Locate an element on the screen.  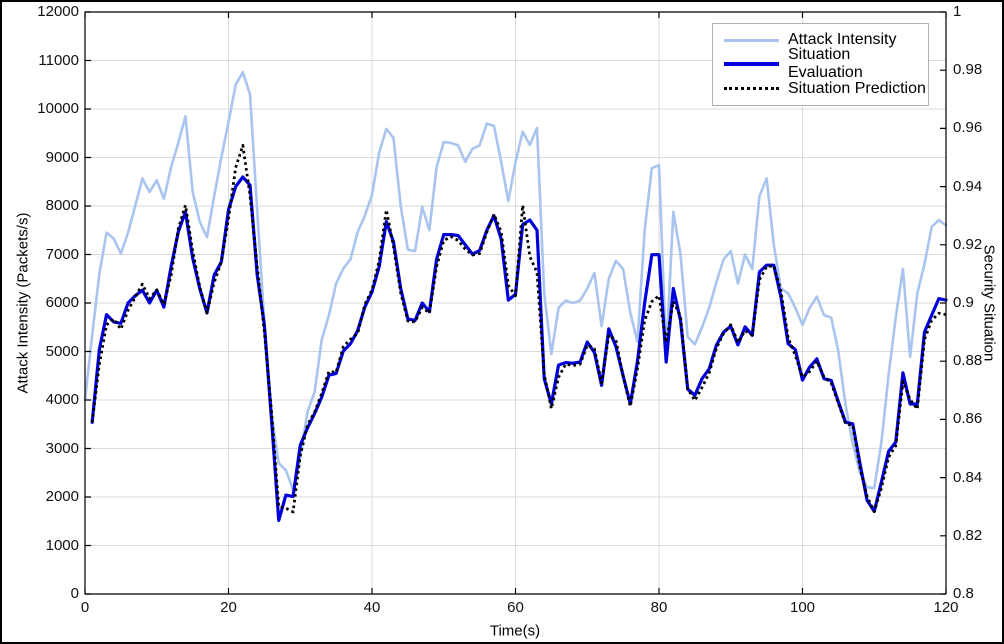
attack-intensity-line-sample is located at coordinates (751, 40).